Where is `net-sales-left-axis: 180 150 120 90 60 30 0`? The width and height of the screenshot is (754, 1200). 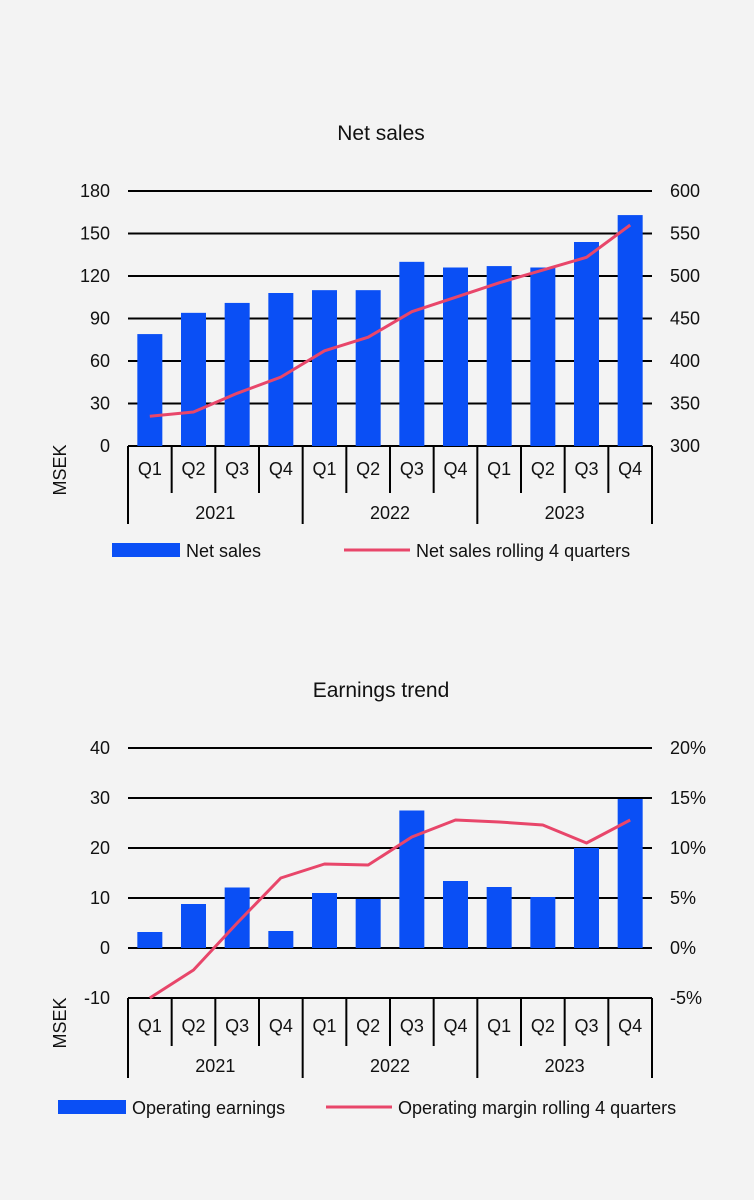
net-sales-left-axis: 180 150 120 90 60 30 0 is located at coordinates (95, 318).